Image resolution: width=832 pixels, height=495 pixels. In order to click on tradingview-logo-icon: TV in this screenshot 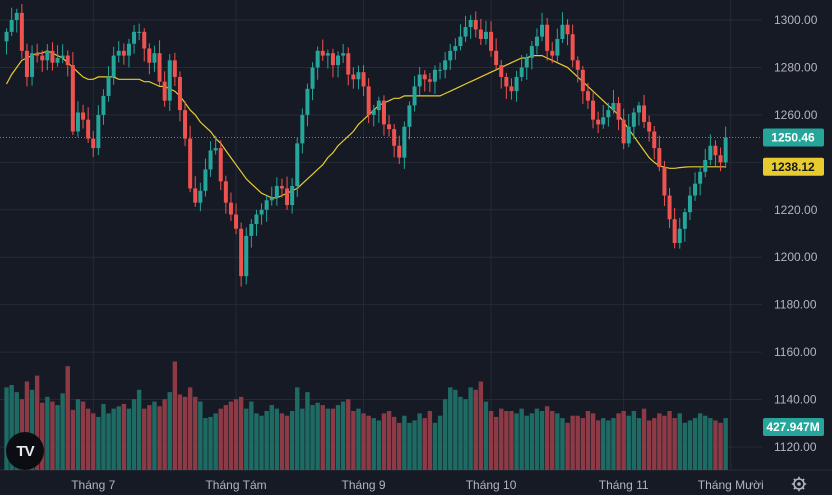, I will do `click(25, 451)`.